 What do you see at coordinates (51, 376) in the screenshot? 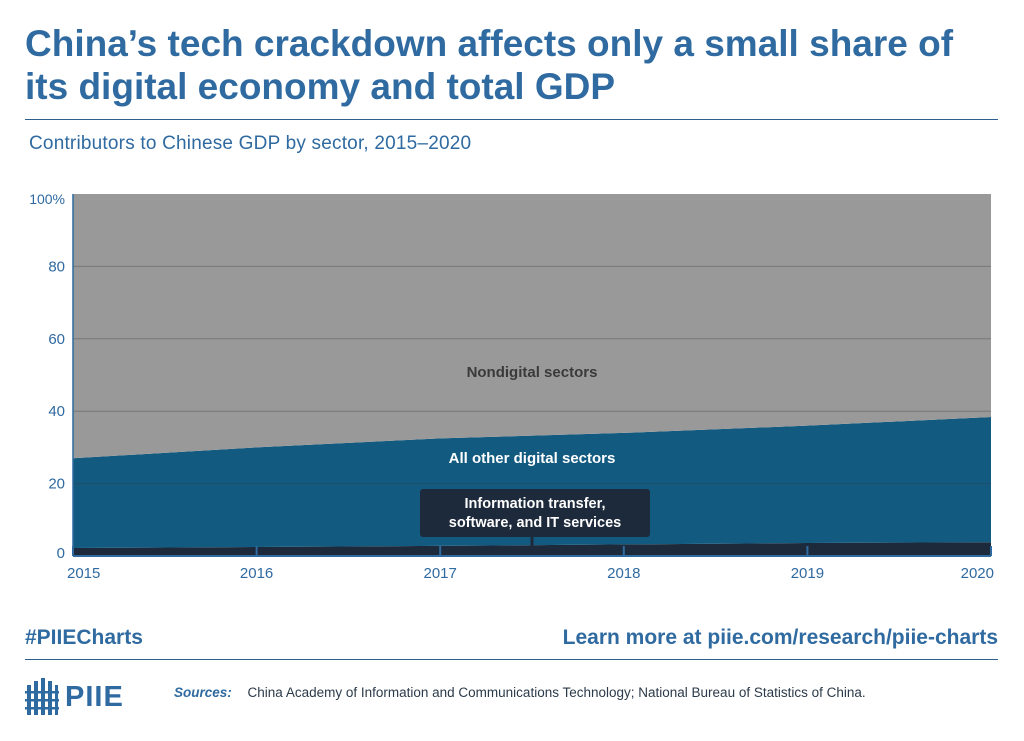
I see `y-axis: 0 20 40 60 80 100%` at bounding box center [51, 376].